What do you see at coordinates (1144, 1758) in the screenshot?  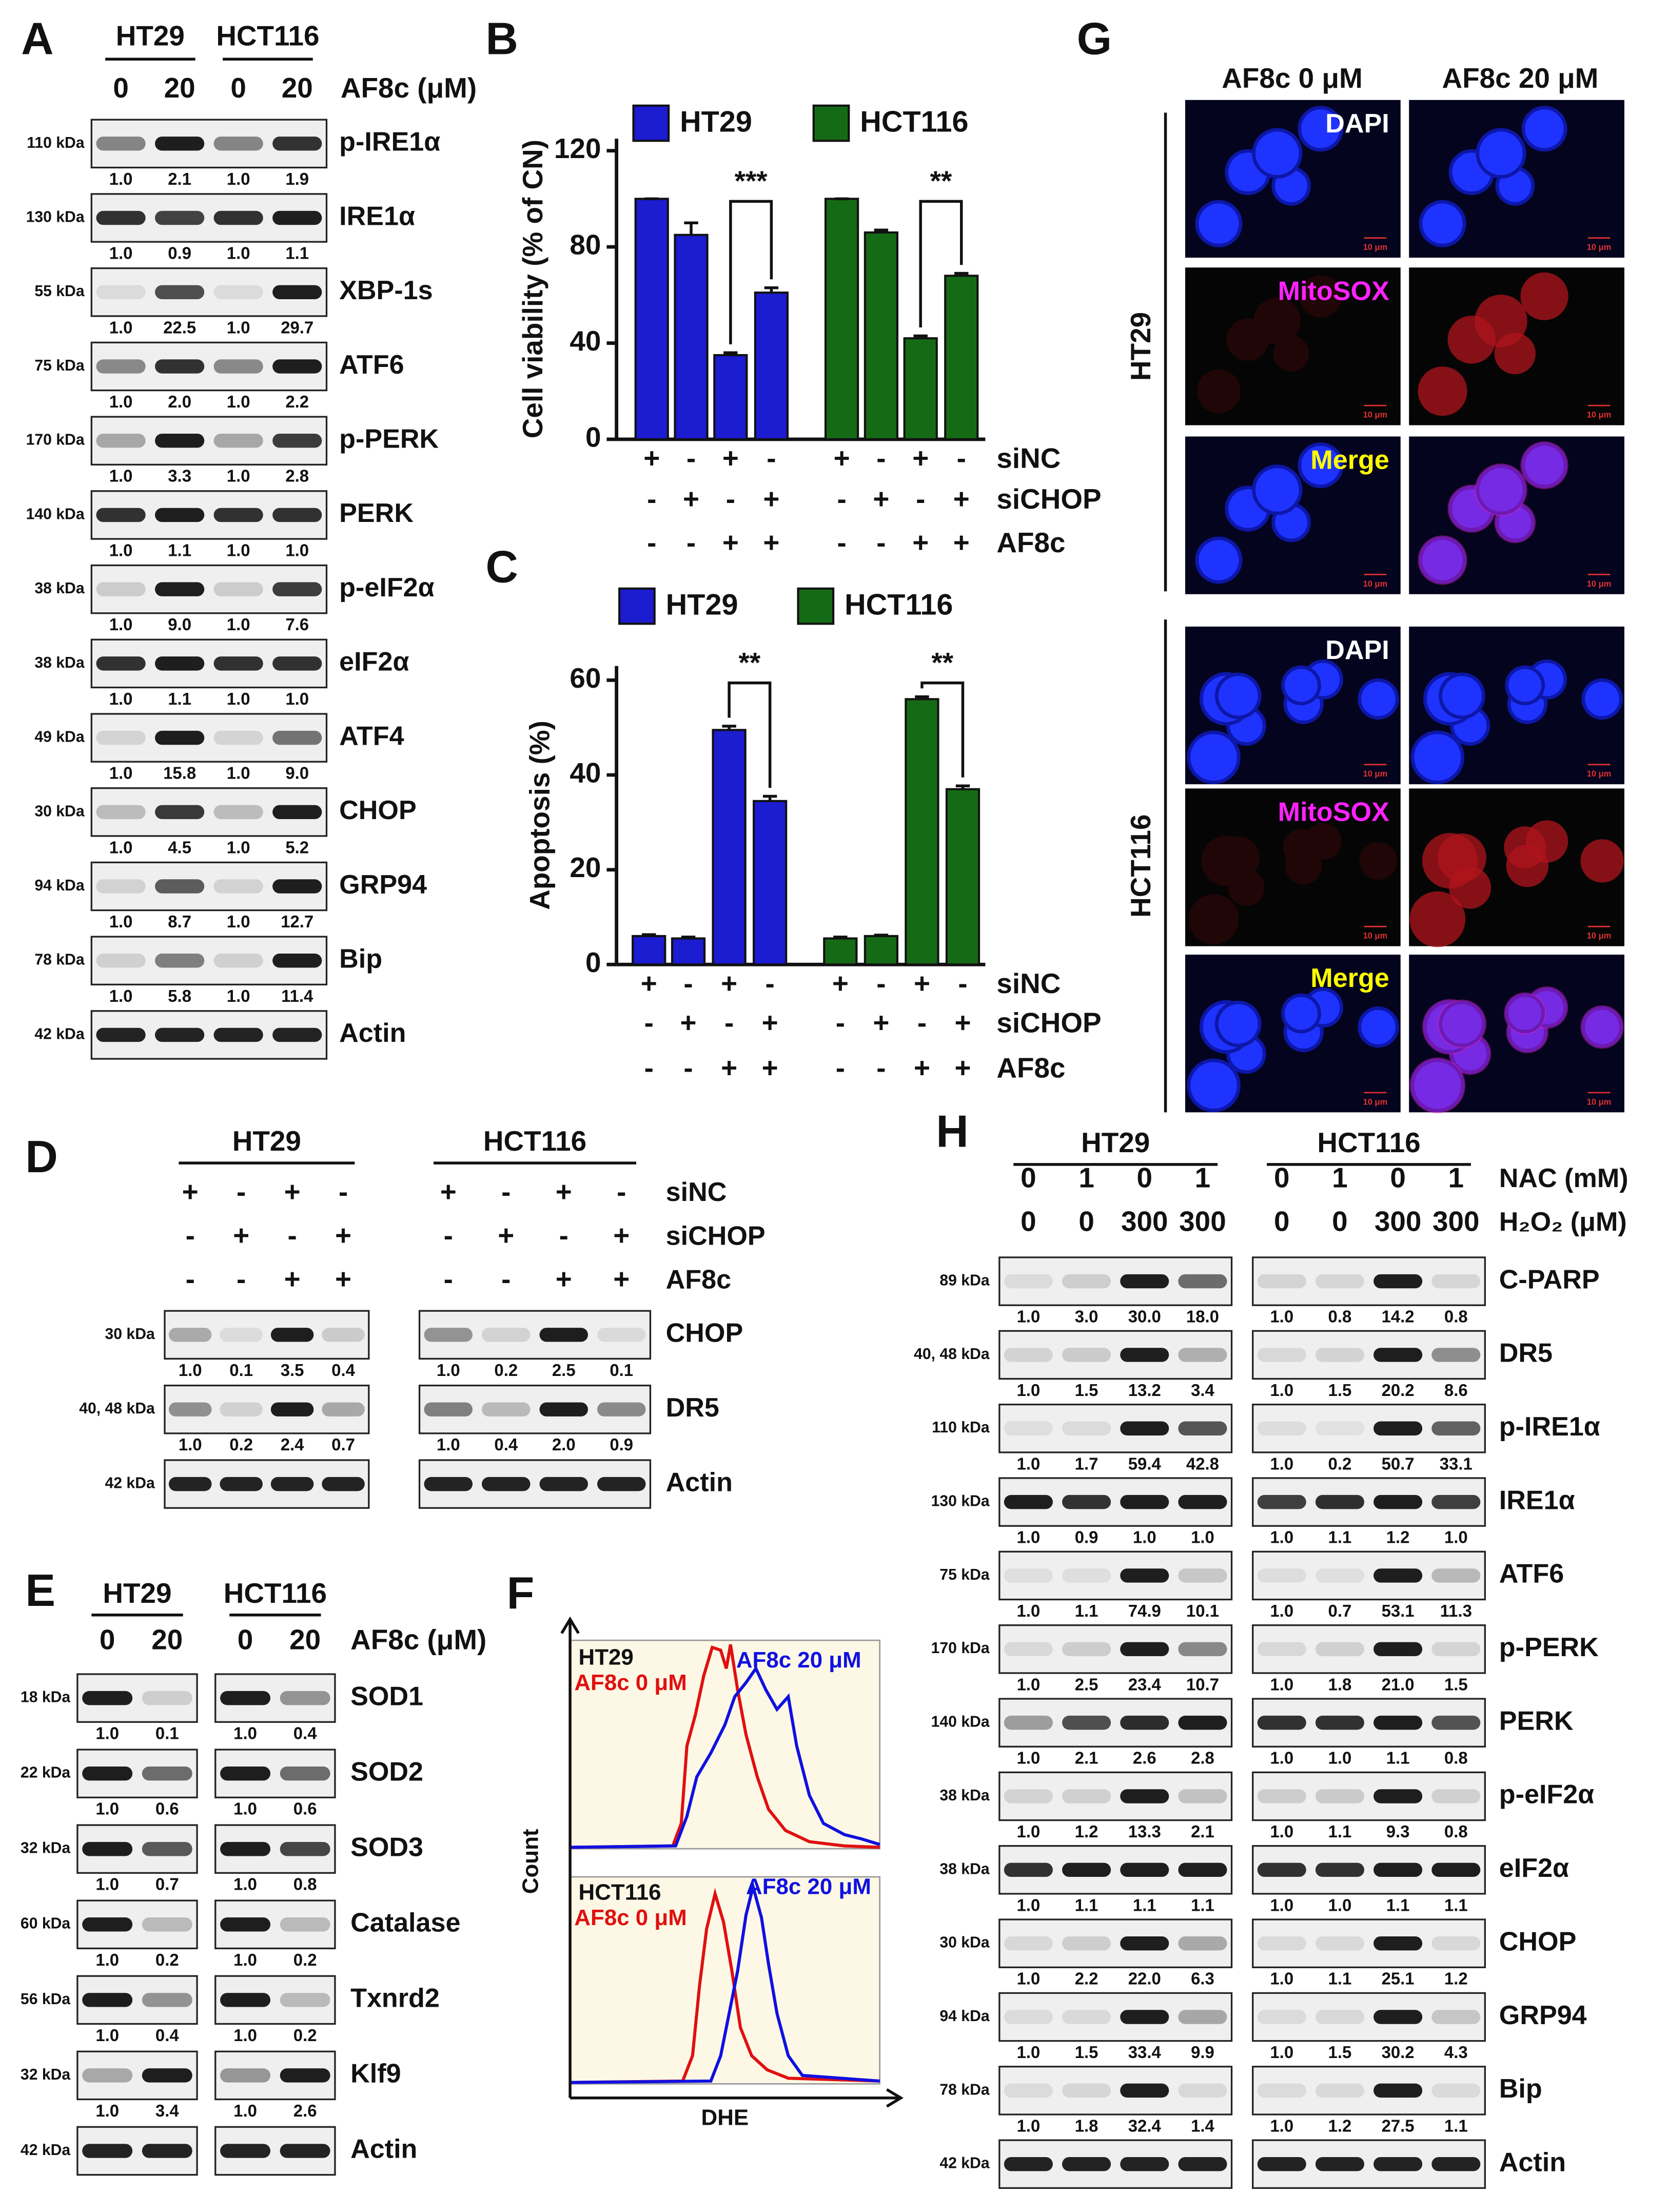 I see `band-quantification: 2.6` at bounding box center [1144, 1758].